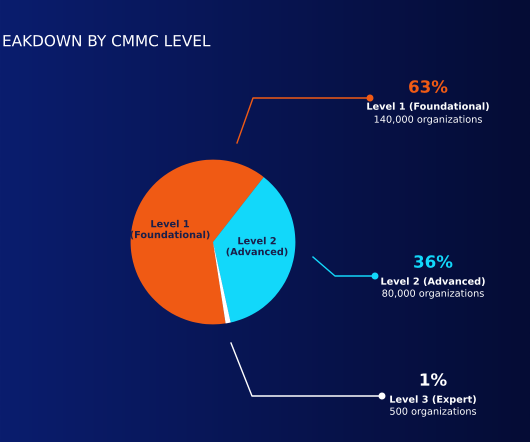  What do you see at coordinates (170, 230) in the screenshot?
I see `text: Level 1 (Foundational)` at bounding box center [170, 230].